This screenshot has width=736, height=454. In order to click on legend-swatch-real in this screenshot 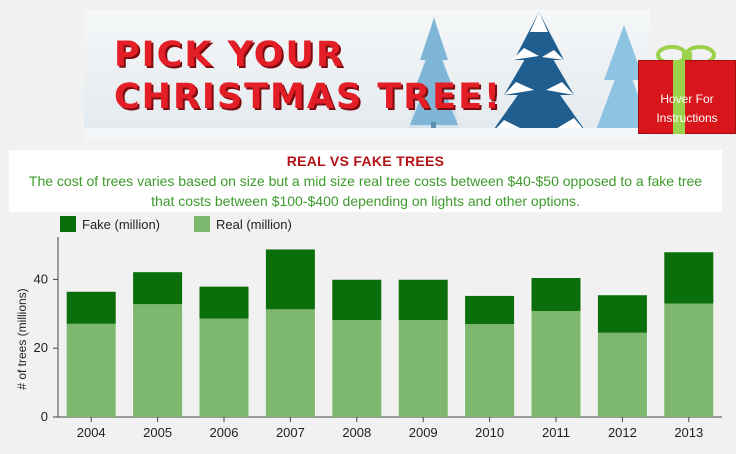, I will do `click(202, 224)`.